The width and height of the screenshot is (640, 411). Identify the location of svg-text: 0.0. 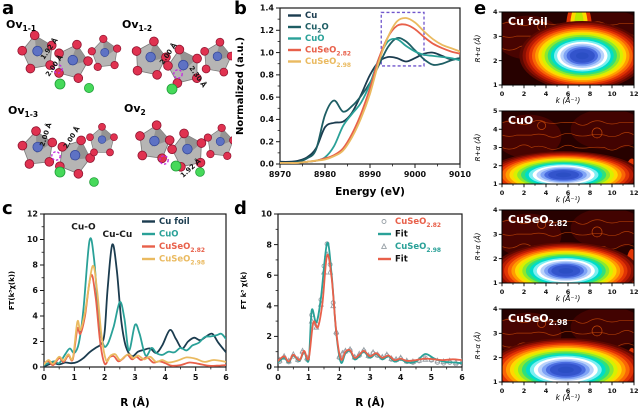
(267, 164).